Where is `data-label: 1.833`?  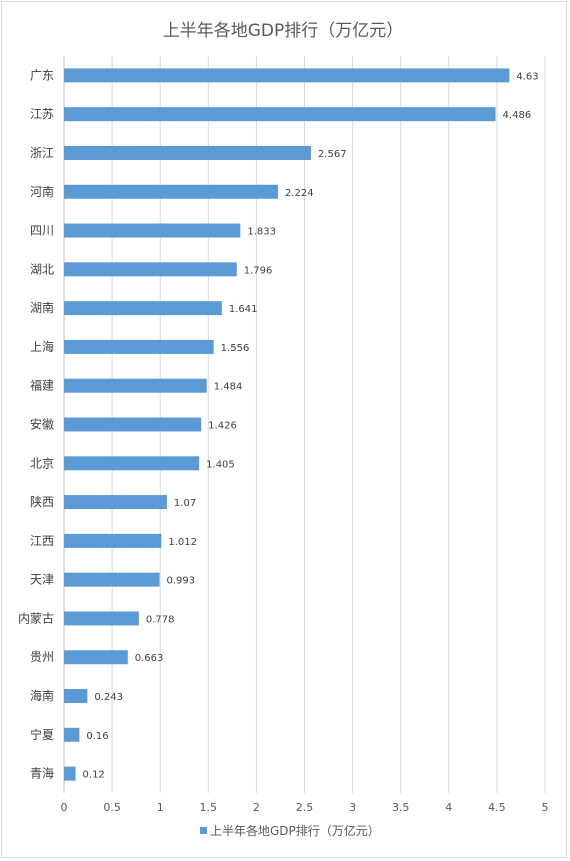 data-label: 1.833 is located at coordinates (261, 232).